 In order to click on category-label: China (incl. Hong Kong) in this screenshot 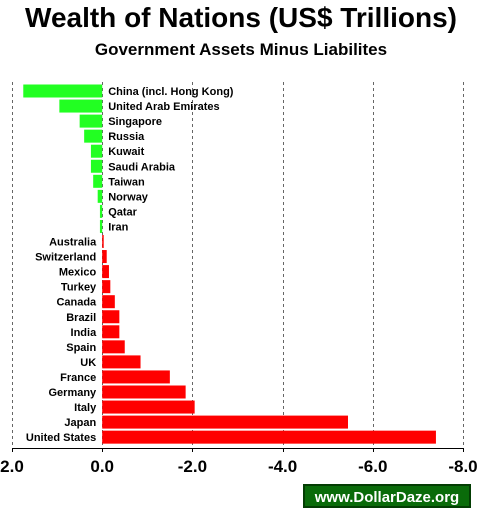, I will do `click(171, 92)`.